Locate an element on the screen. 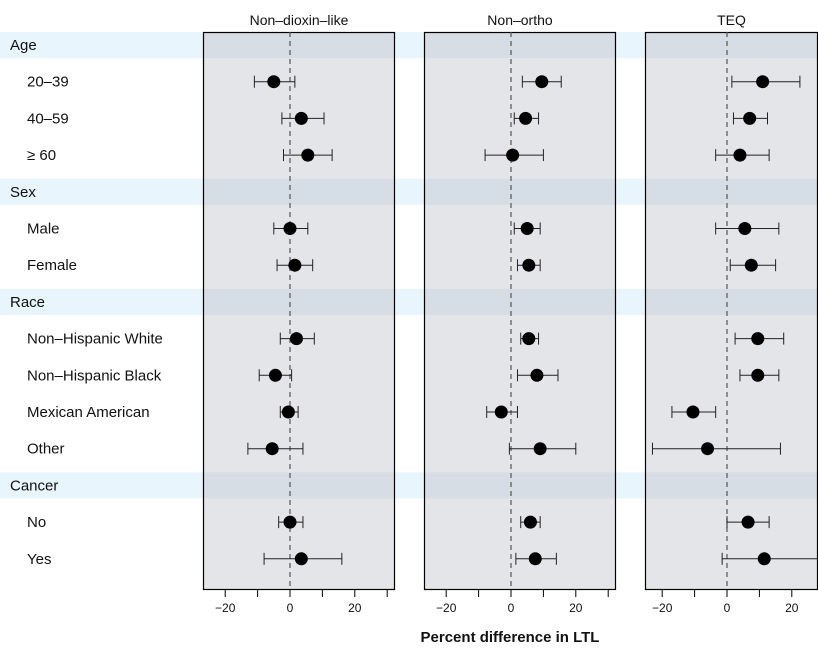  x-axis-title: Percent difference in LTL is located at coordinates (510, 637).